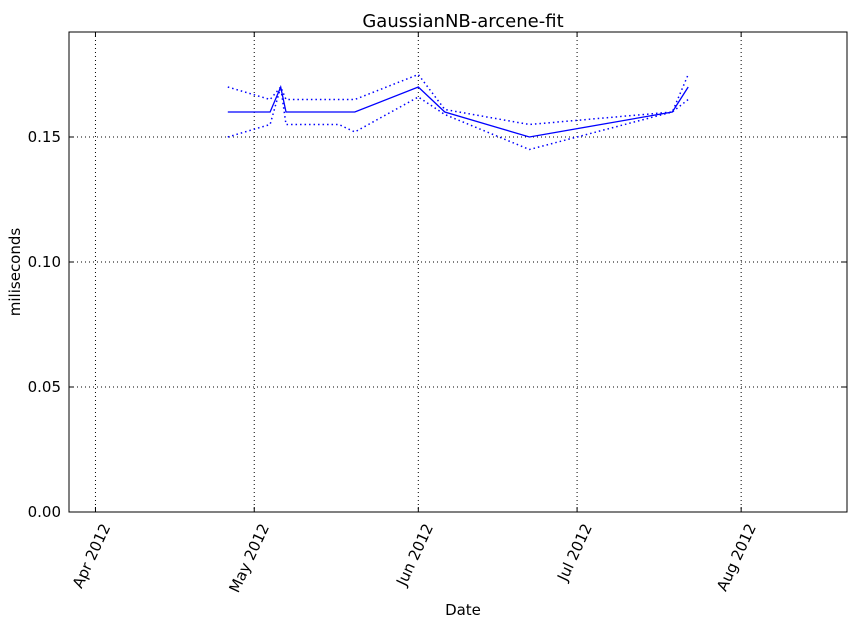 Image resolution: width=854 pixels, height=626 pixels. I want to click on x-tick-label: Jun 2012, so click(414, 555).